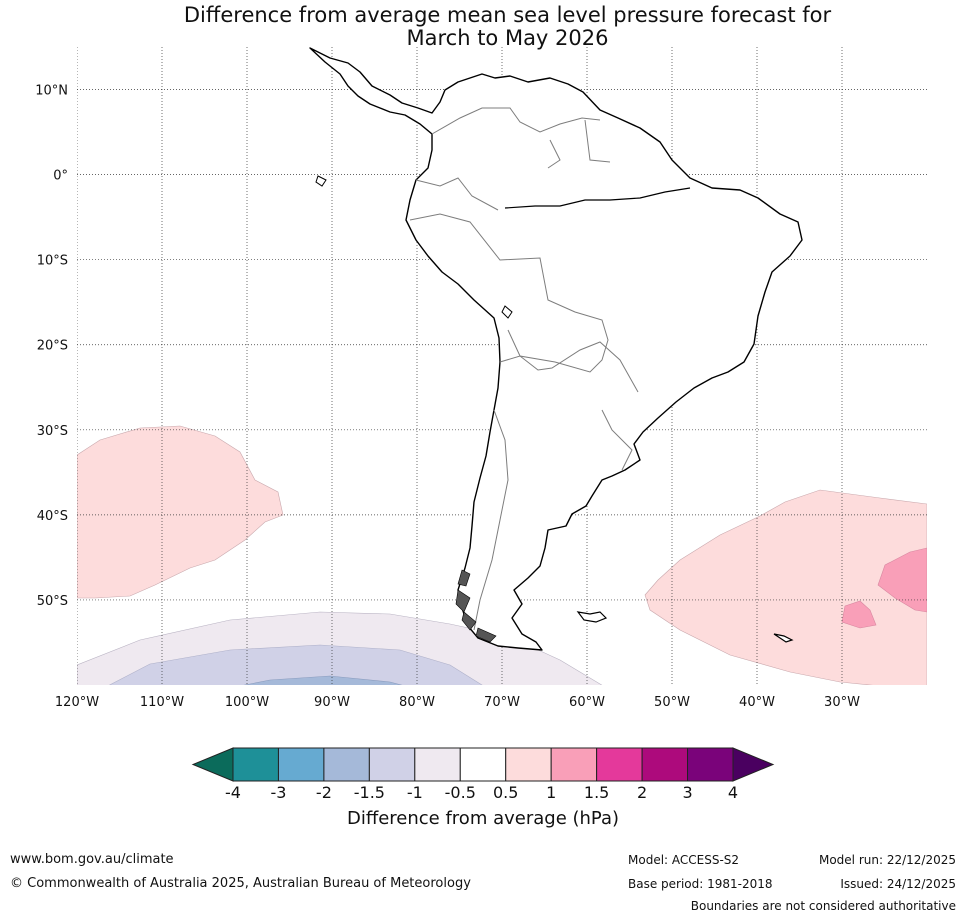 The height and width of the screenshot is (919, 965). What do you see at coordinates (505, 792) in the screenshot?
I see `colorbar-tick-label: 0.5` at bounding box center [505, 792].